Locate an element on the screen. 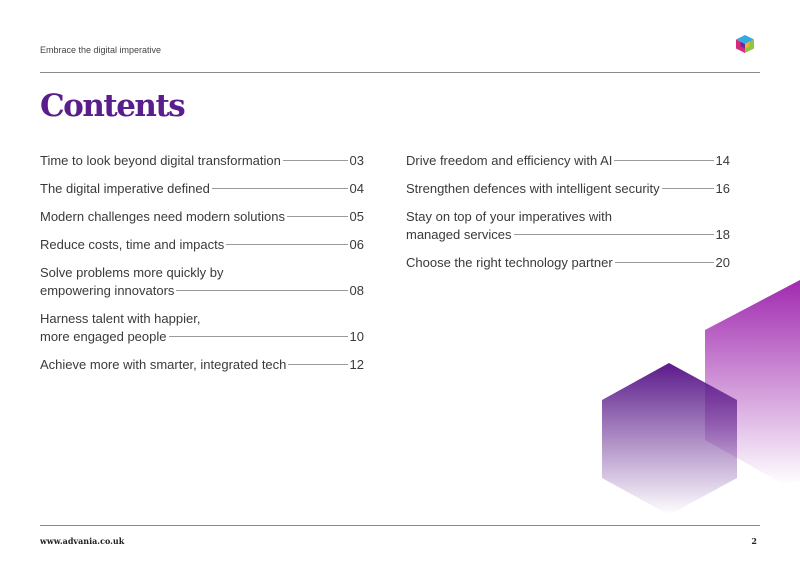 The height and width of the screenshot is (566, 800). purple-hexagon is located at coordinates (669, 439).